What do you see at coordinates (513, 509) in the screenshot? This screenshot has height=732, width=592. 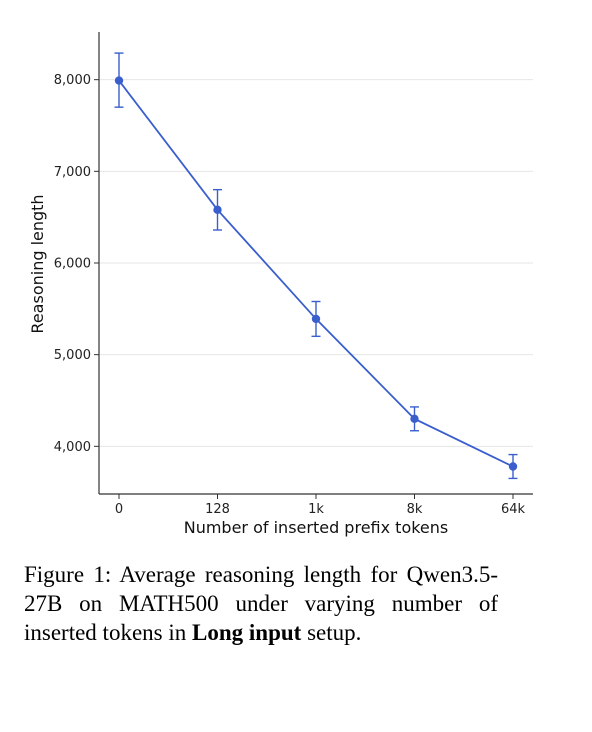 I see `x-tick-label: 64k` at bounding box center [513, 509].